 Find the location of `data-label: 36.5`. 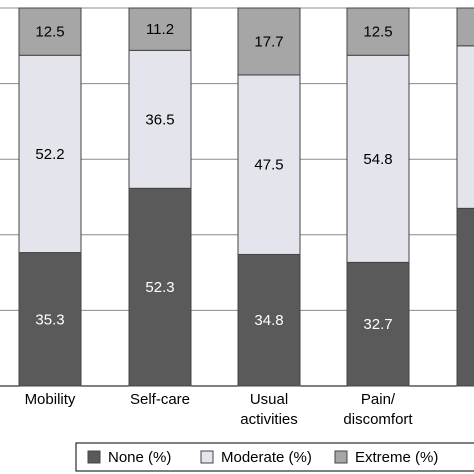

data-label: 36.5 is located at coordinates (159, 119).